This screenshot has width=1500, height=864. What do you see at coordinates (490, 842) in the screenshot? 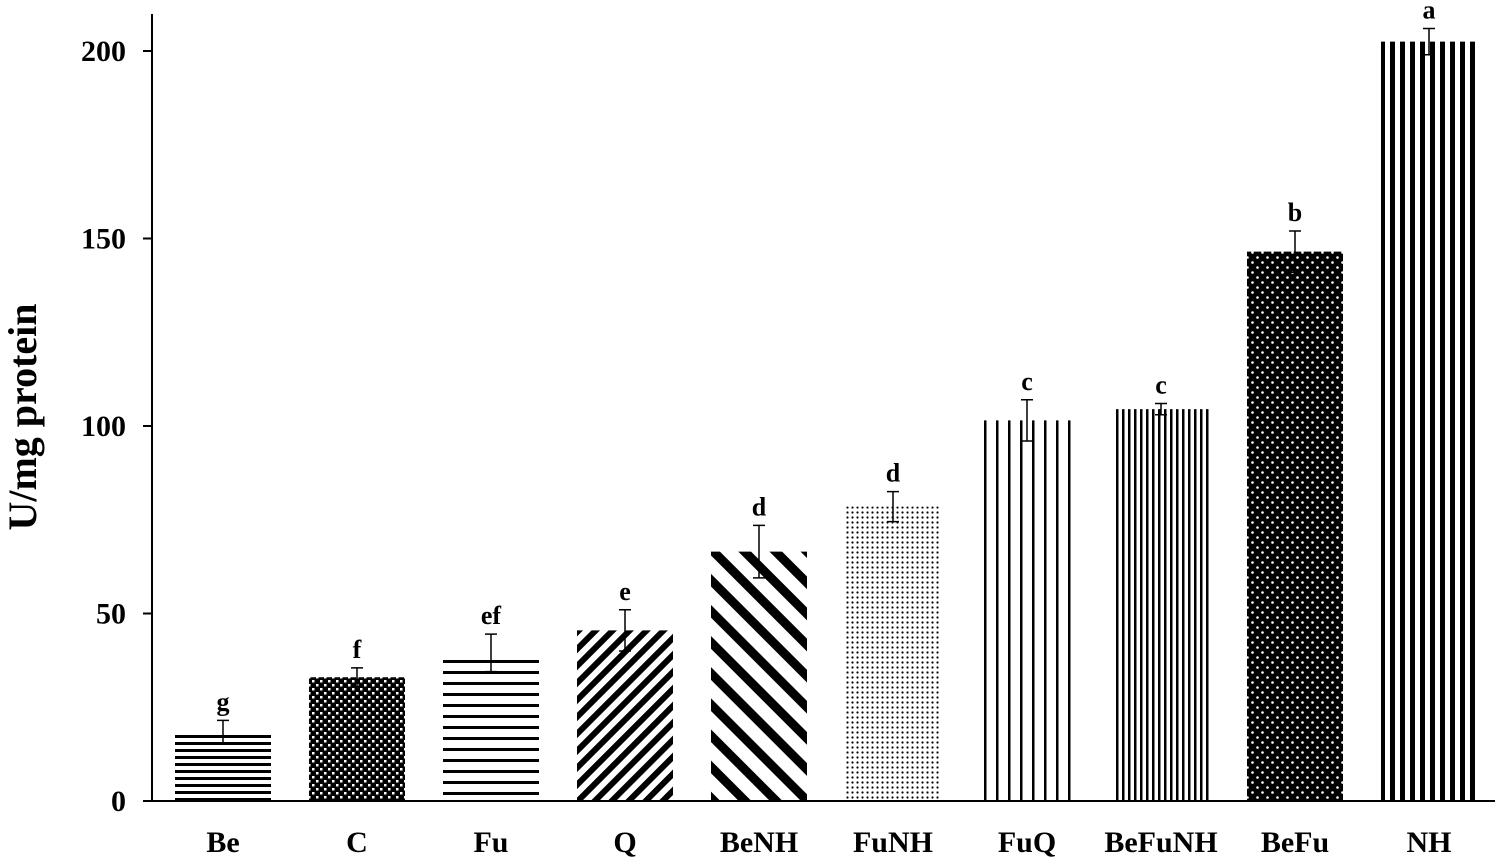
I see `x-category-label: Fu` at bounding box center [490, 842].